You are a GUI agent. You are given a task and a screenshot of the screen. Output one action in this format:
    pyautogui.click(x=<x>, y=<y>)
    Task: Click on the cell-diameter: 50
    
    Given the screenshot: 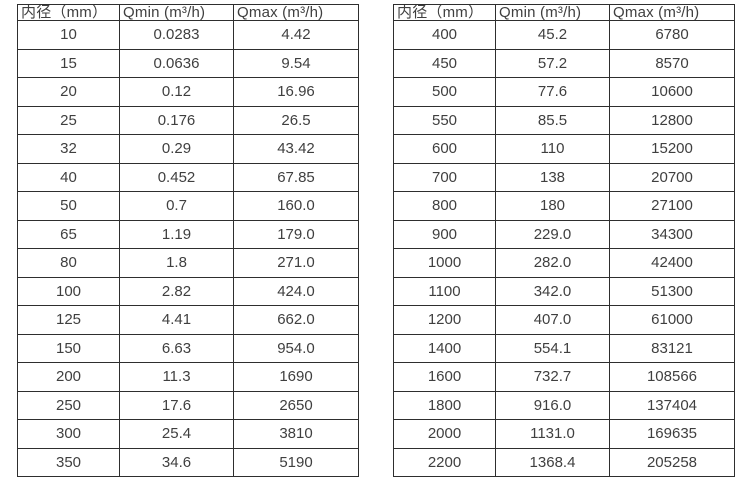 What is the action you would take?
    pyautogui.click(x=68, y=206)
    